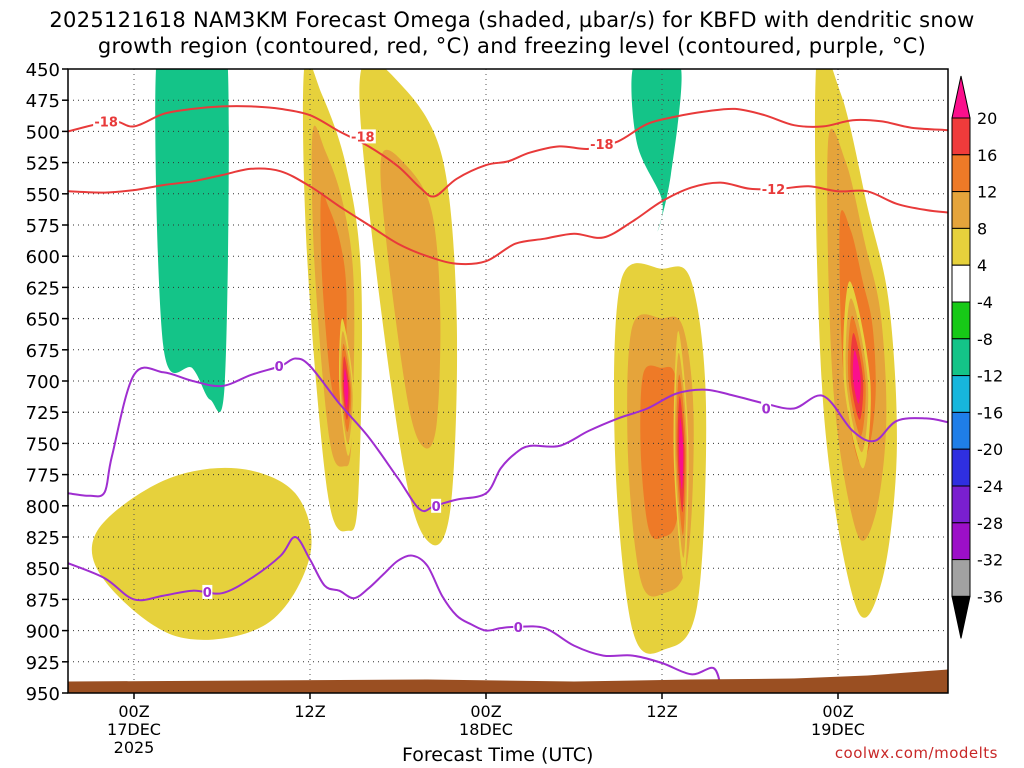 The height and width of the screenshot is (768, 1024). What do you see at coordinates (990, 560) in the screenshot?
I see `colorbar-label: -32` at bounding box center [990, 560].